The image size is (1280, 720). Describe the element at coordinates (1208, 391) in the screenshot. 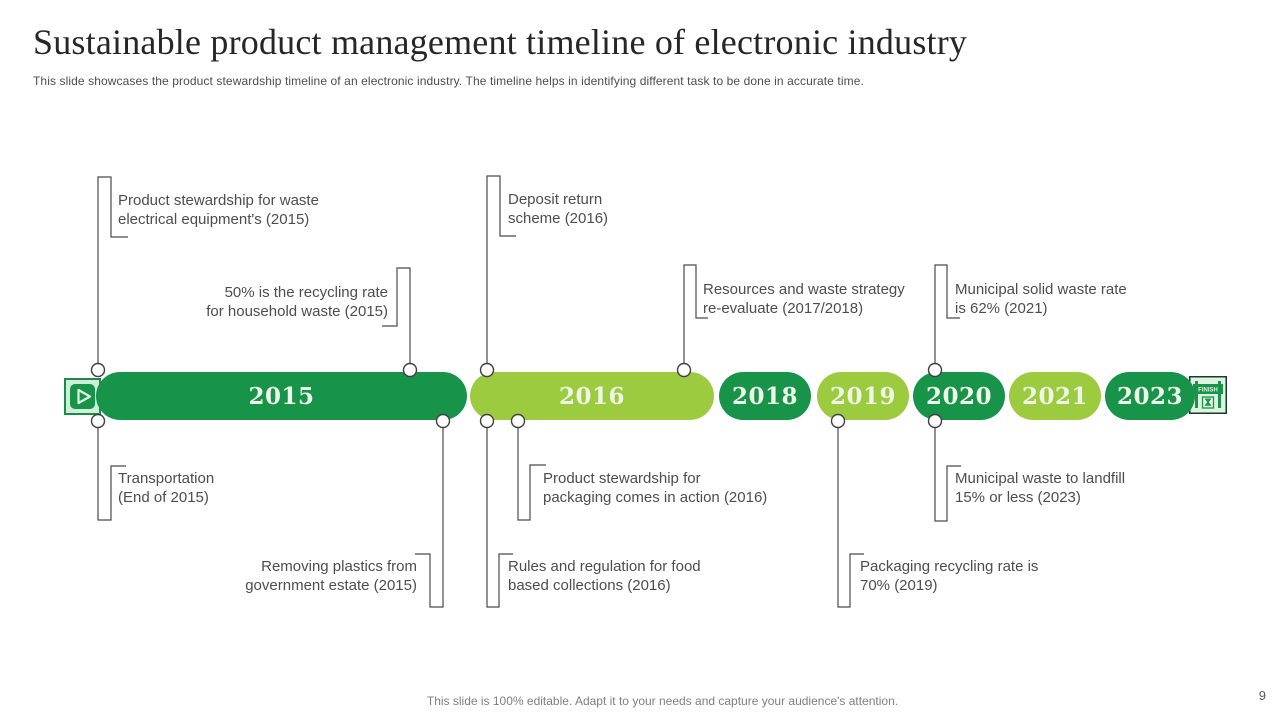

I see `finish-banner-label: FINISH` at that location.